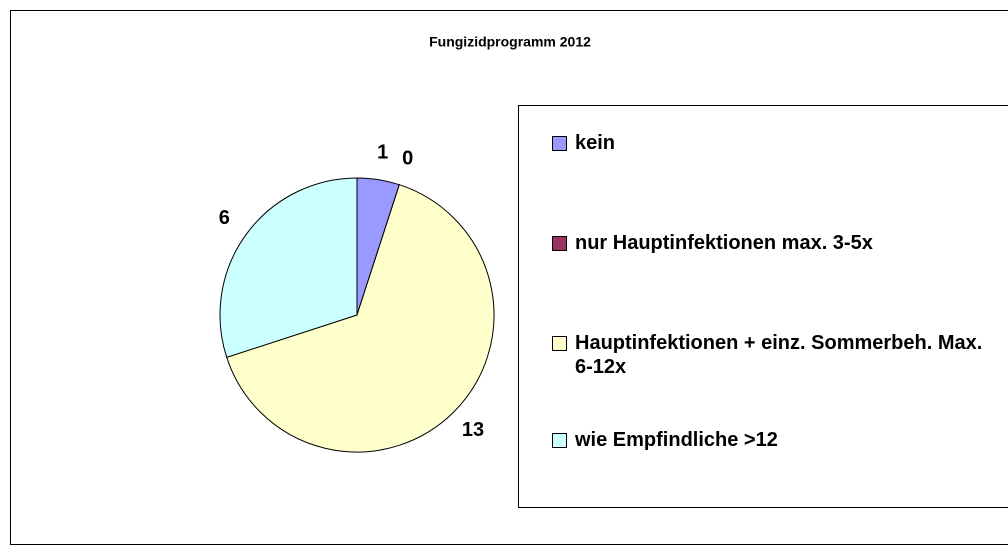  I want to click on data-label: 1, so click(382, 152).